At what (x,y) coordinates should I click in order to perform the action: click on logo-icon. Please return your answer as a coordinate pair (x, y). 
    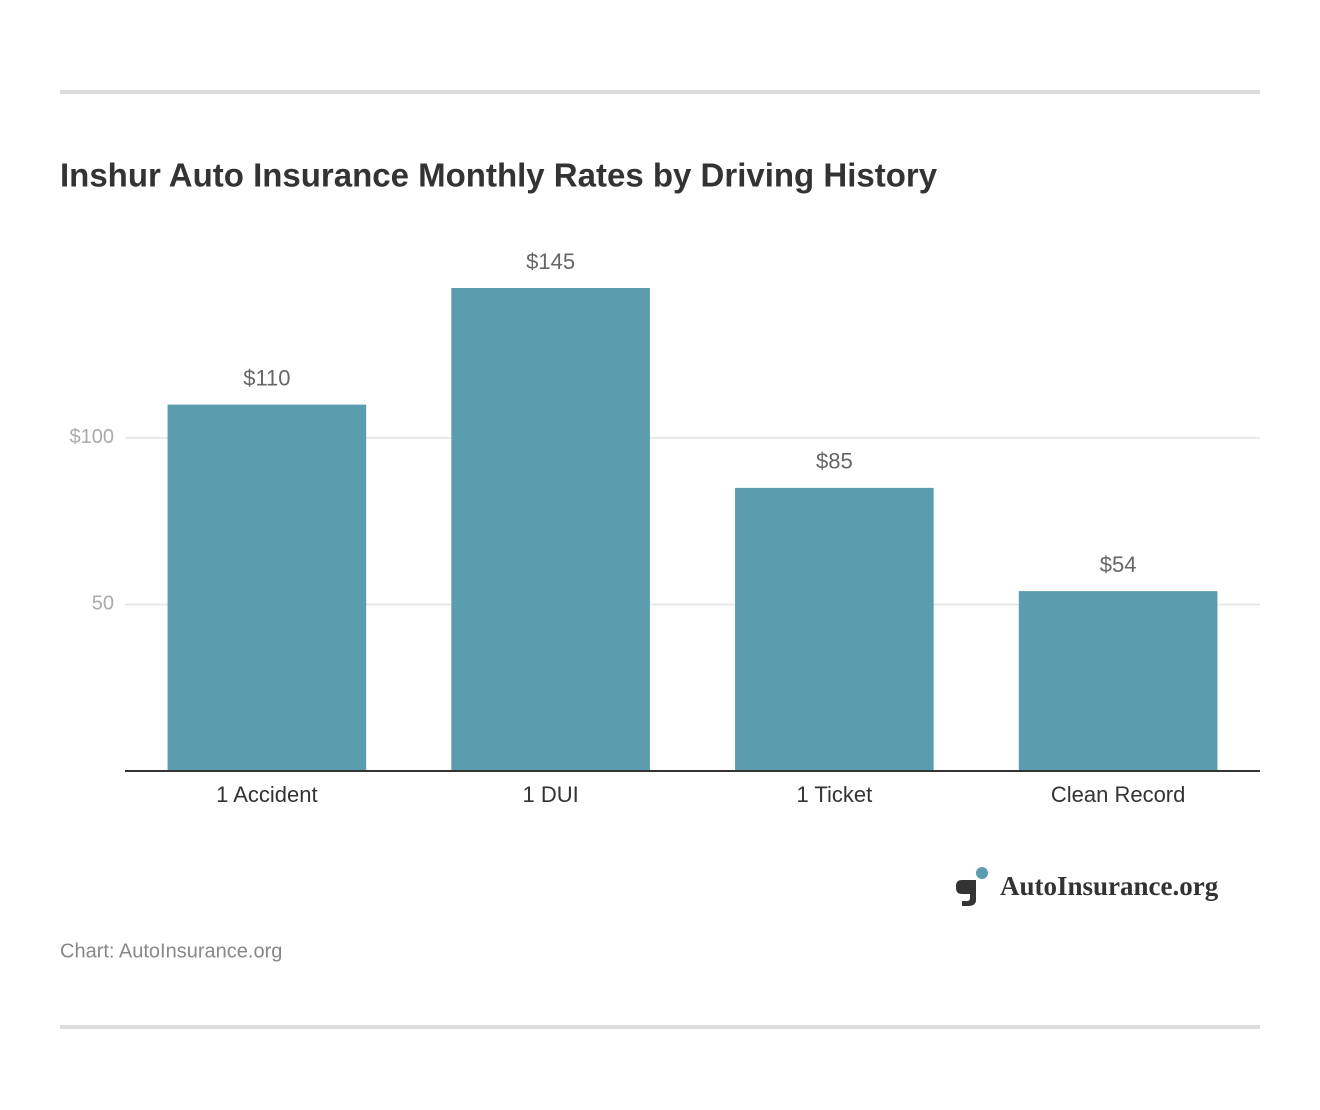
    Looking at the image, I should click on (966, 893).